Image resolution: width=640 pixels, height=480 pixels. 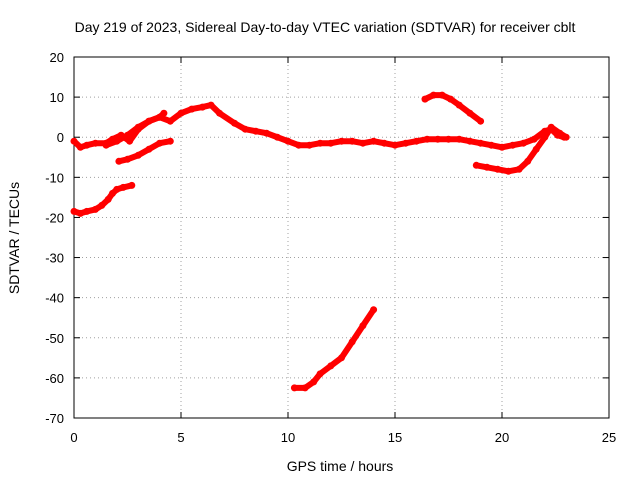 I want to click on y-axis-label: SDTVAR / TECUs, so click(x=14, y=238).